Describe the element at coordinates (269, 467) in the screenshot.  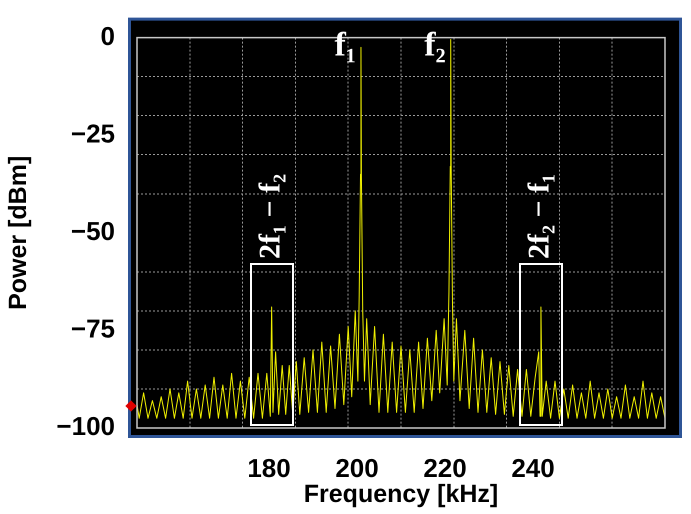
I see `x-tick-label: 180` at that location.